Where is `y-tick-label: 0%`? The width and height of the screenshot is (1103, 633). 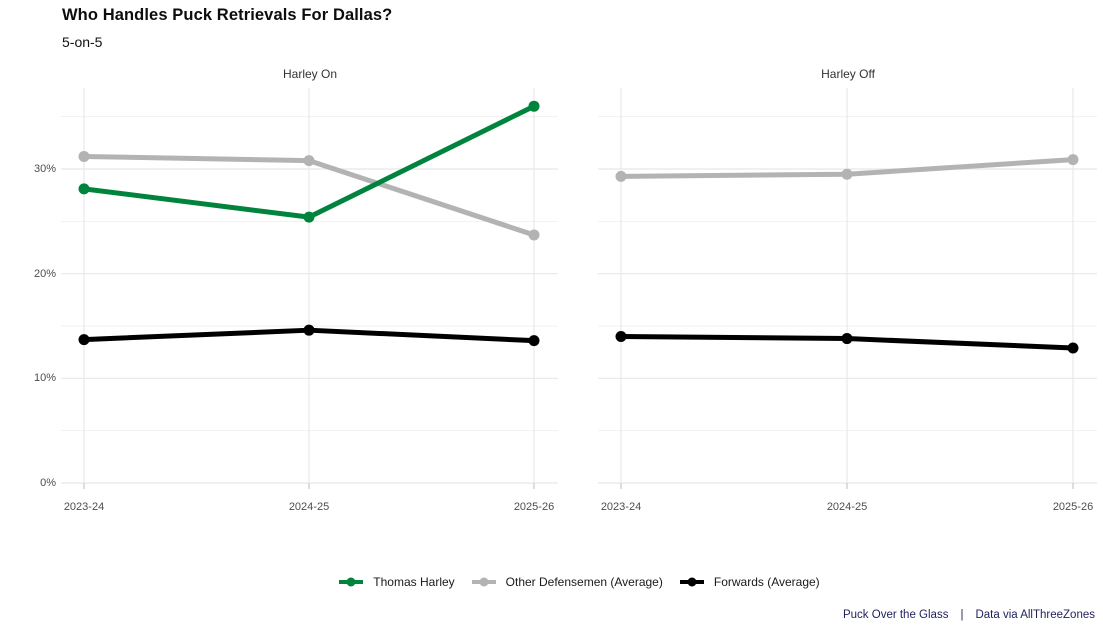
y-tick-label: 0% is located at coordinates (48, 483).